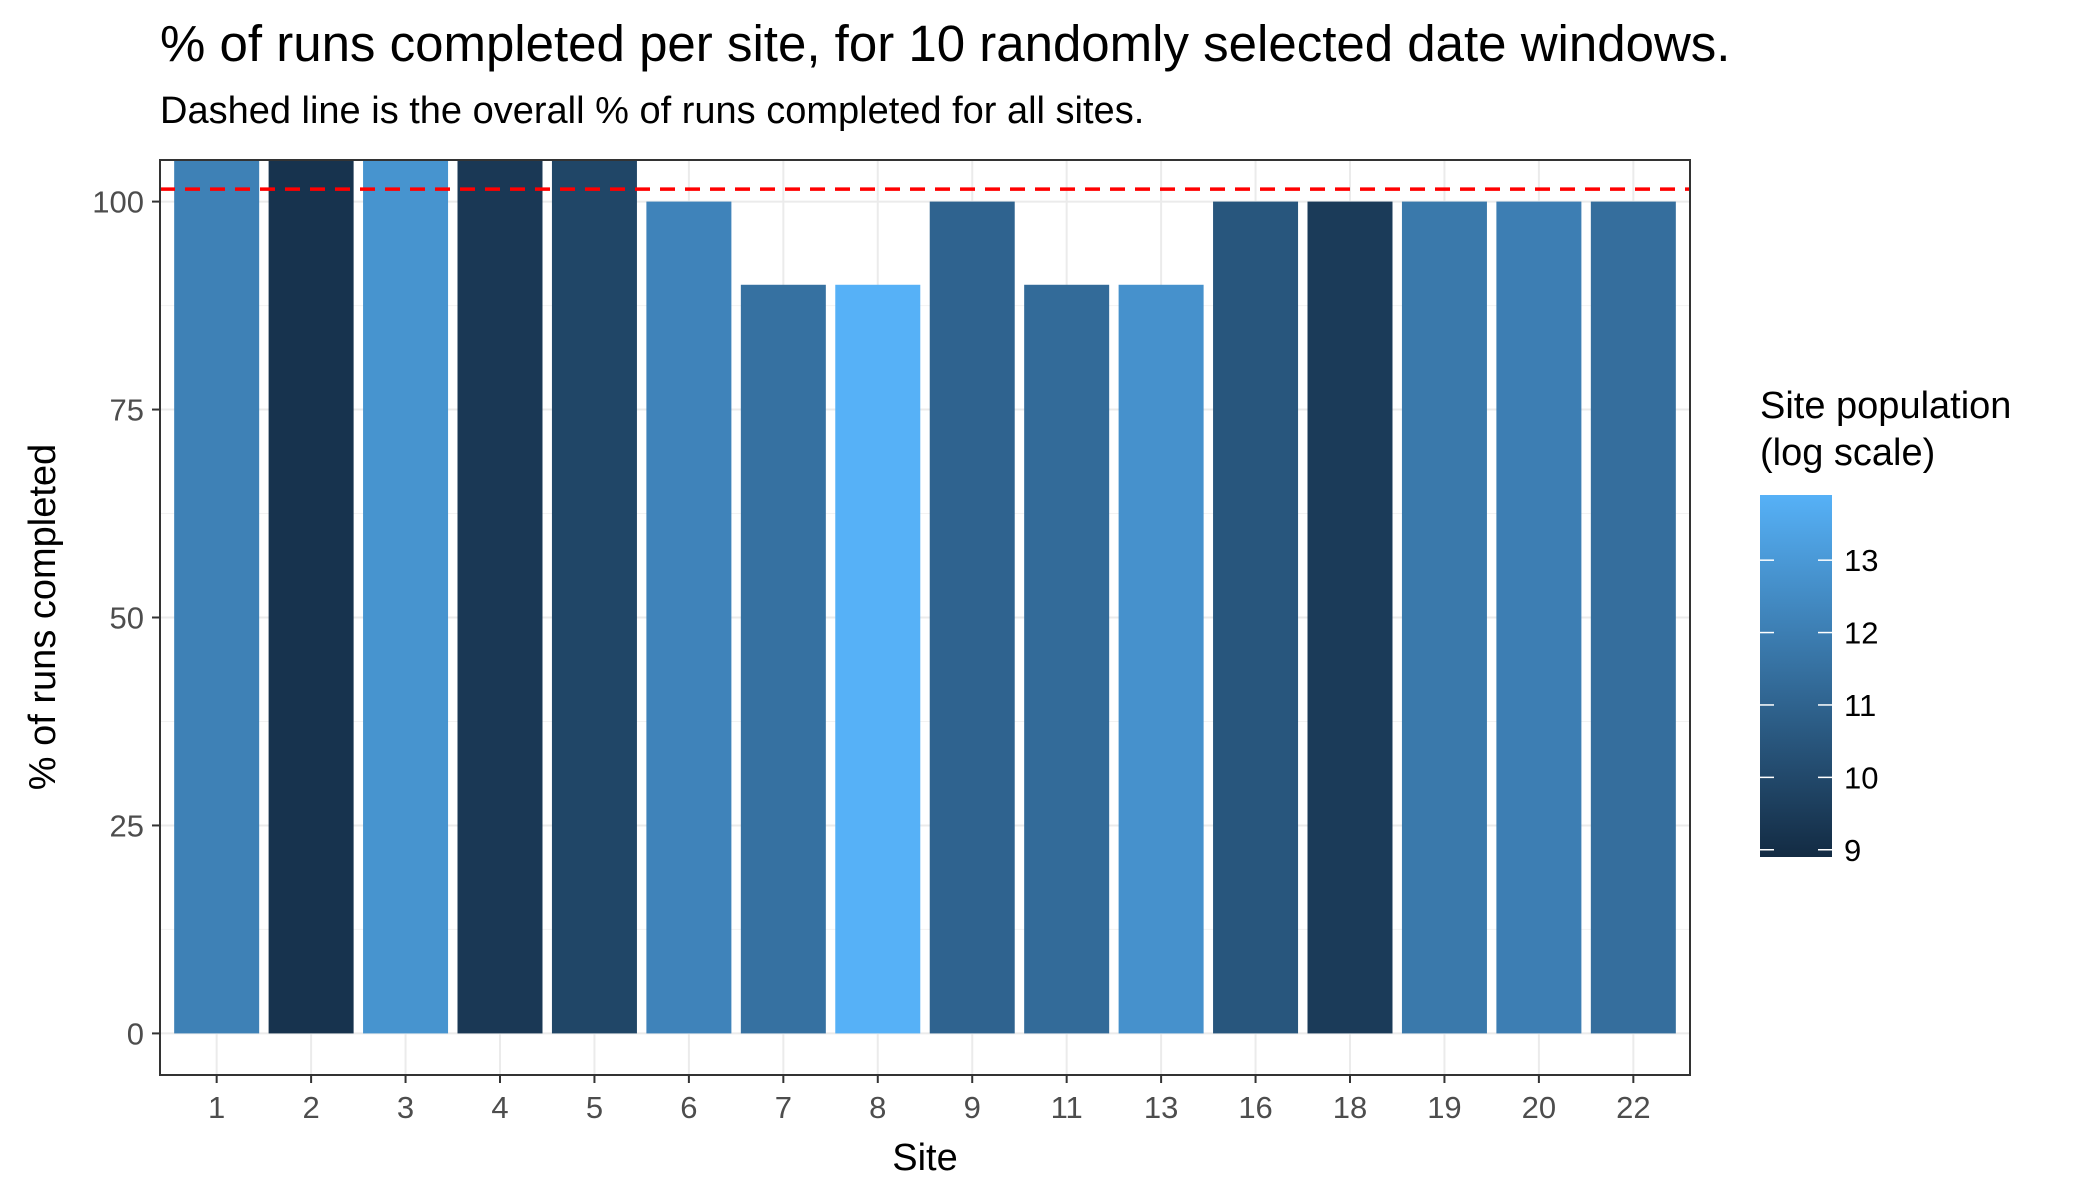 This screenshot has width=2100, height=1200. I want to click on x-tick-label: 22, so click(1633, 1107).